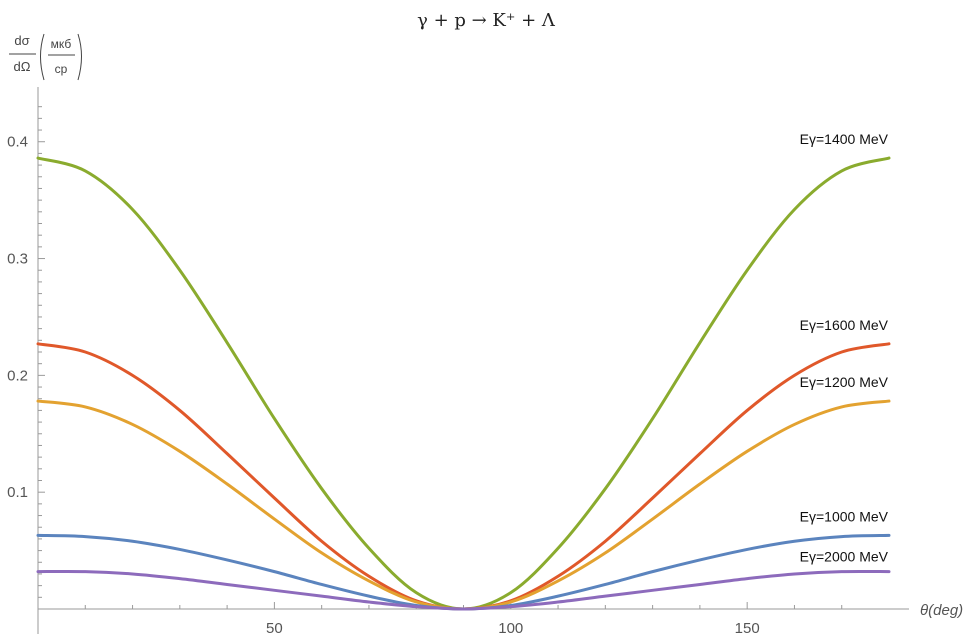 This screenshot has width=973, height=636. What do you see at coordinates (79, 57) in the screenshot?
I see `y-label-right-paren` at bounding box center [79, 57].